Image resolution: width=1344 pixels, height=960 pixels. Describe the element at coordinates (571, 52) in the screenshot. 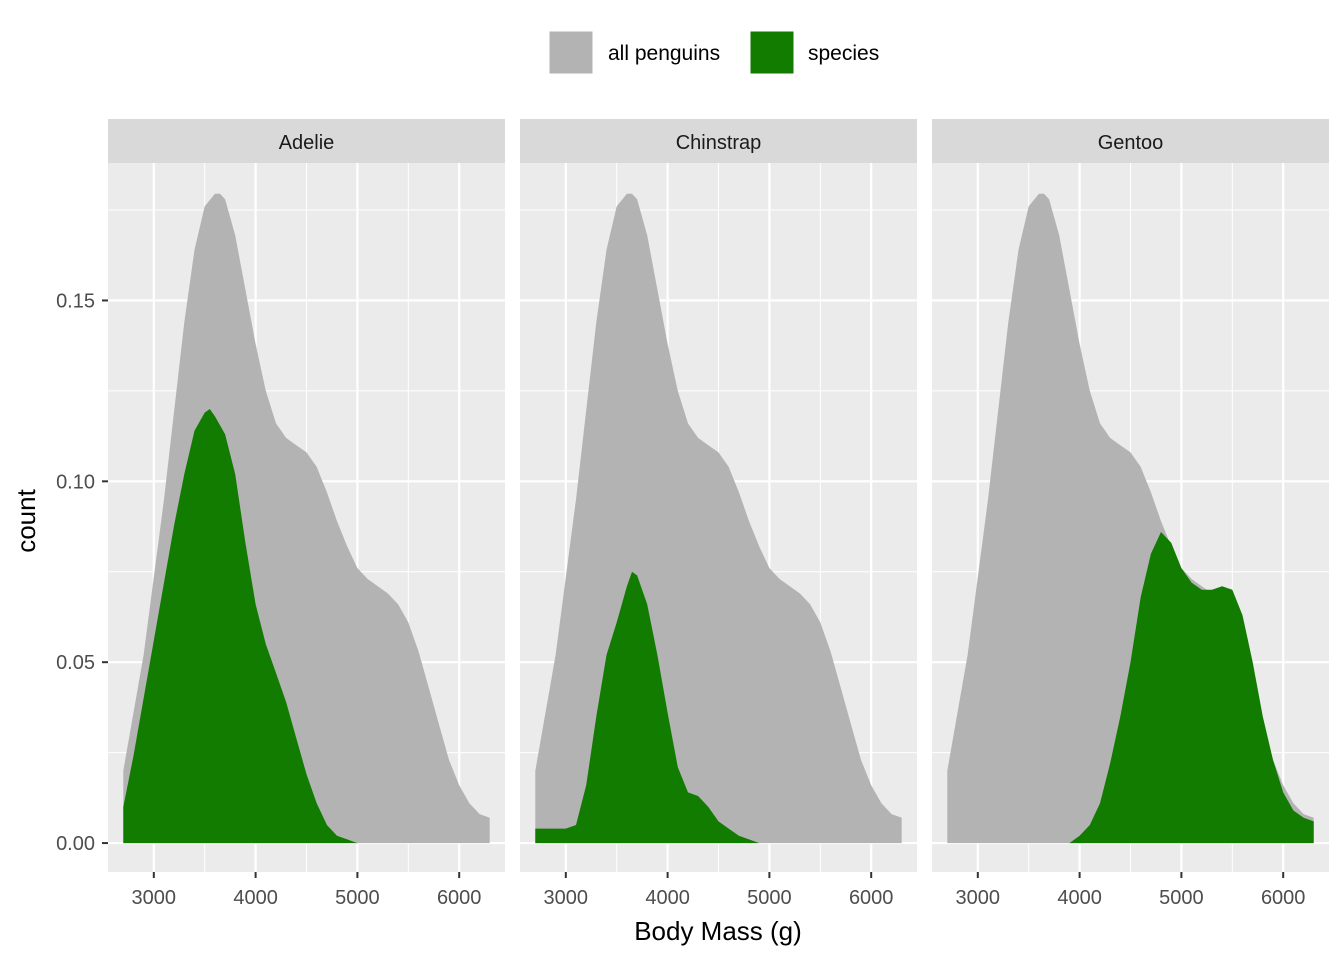

I see `legend-key-all-penguins` at that location.